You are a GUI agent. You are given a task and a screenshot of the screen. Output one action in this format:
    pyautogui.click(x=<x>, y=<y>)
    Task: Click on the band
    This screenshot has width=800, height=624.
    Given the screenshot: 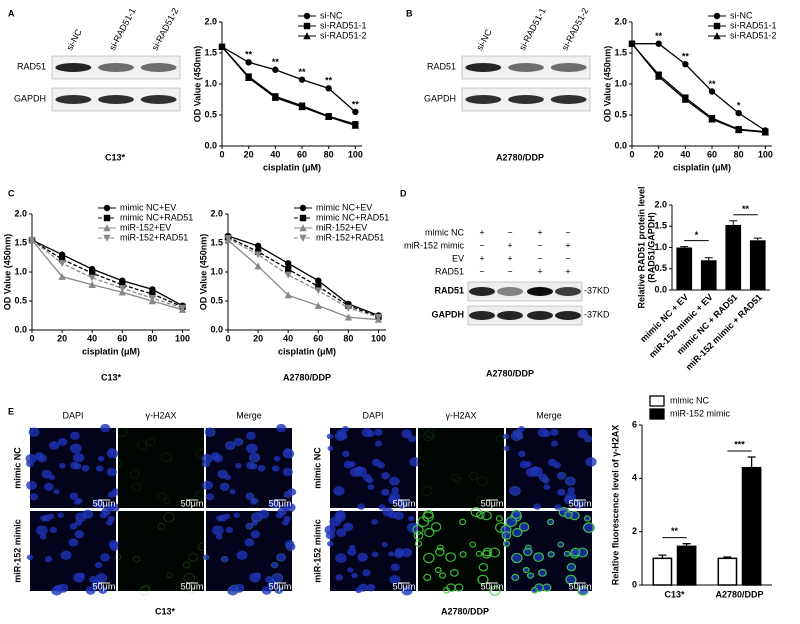 What is the action you would take?
    pyautogui.click(x=158, y=67)
    